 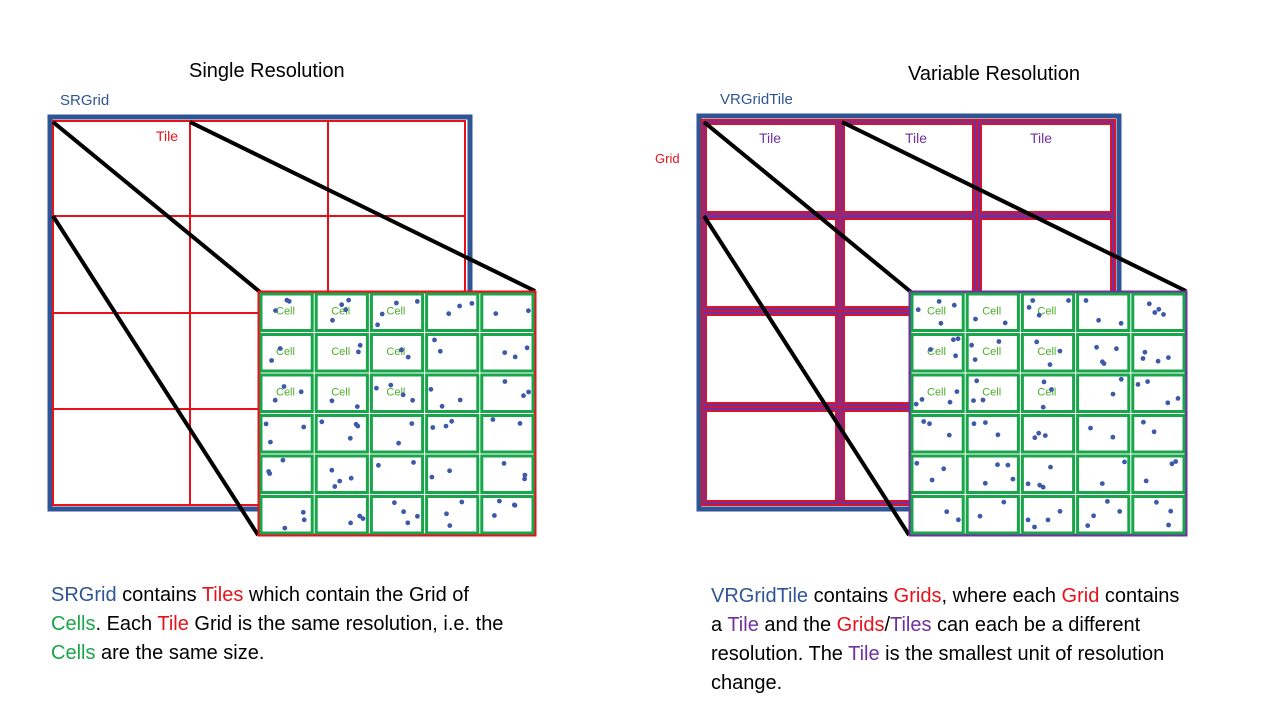 What do you see at coordinates (945, 610) in the screenshot?
I see `caption-segment: contains a` at bounding box center [945, 610].